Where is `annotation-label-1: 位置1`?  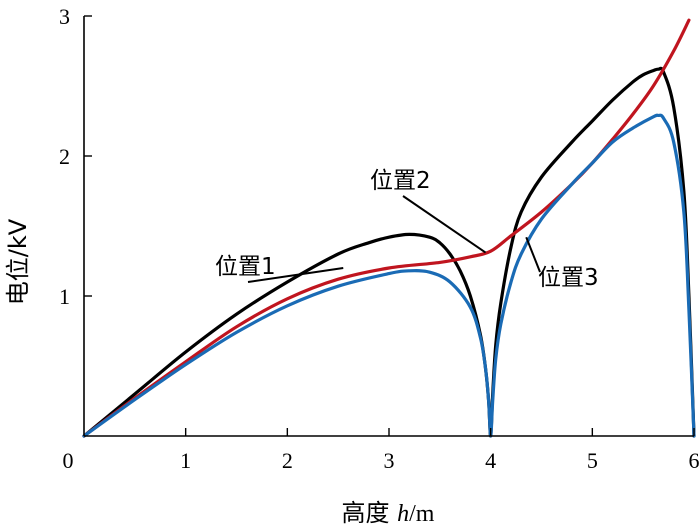 annotation-label-1: 位置1 is located at coordinates (245, 267).